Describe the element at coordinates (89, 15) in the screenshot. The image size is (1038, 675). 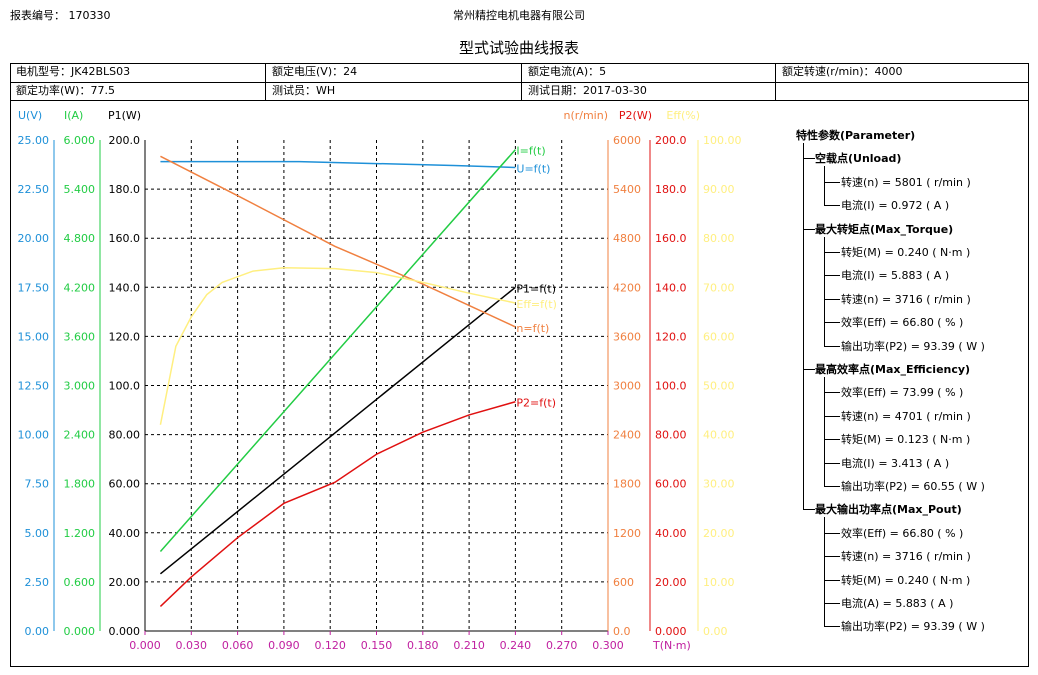
I see `report-number-value: 170330` at that location.